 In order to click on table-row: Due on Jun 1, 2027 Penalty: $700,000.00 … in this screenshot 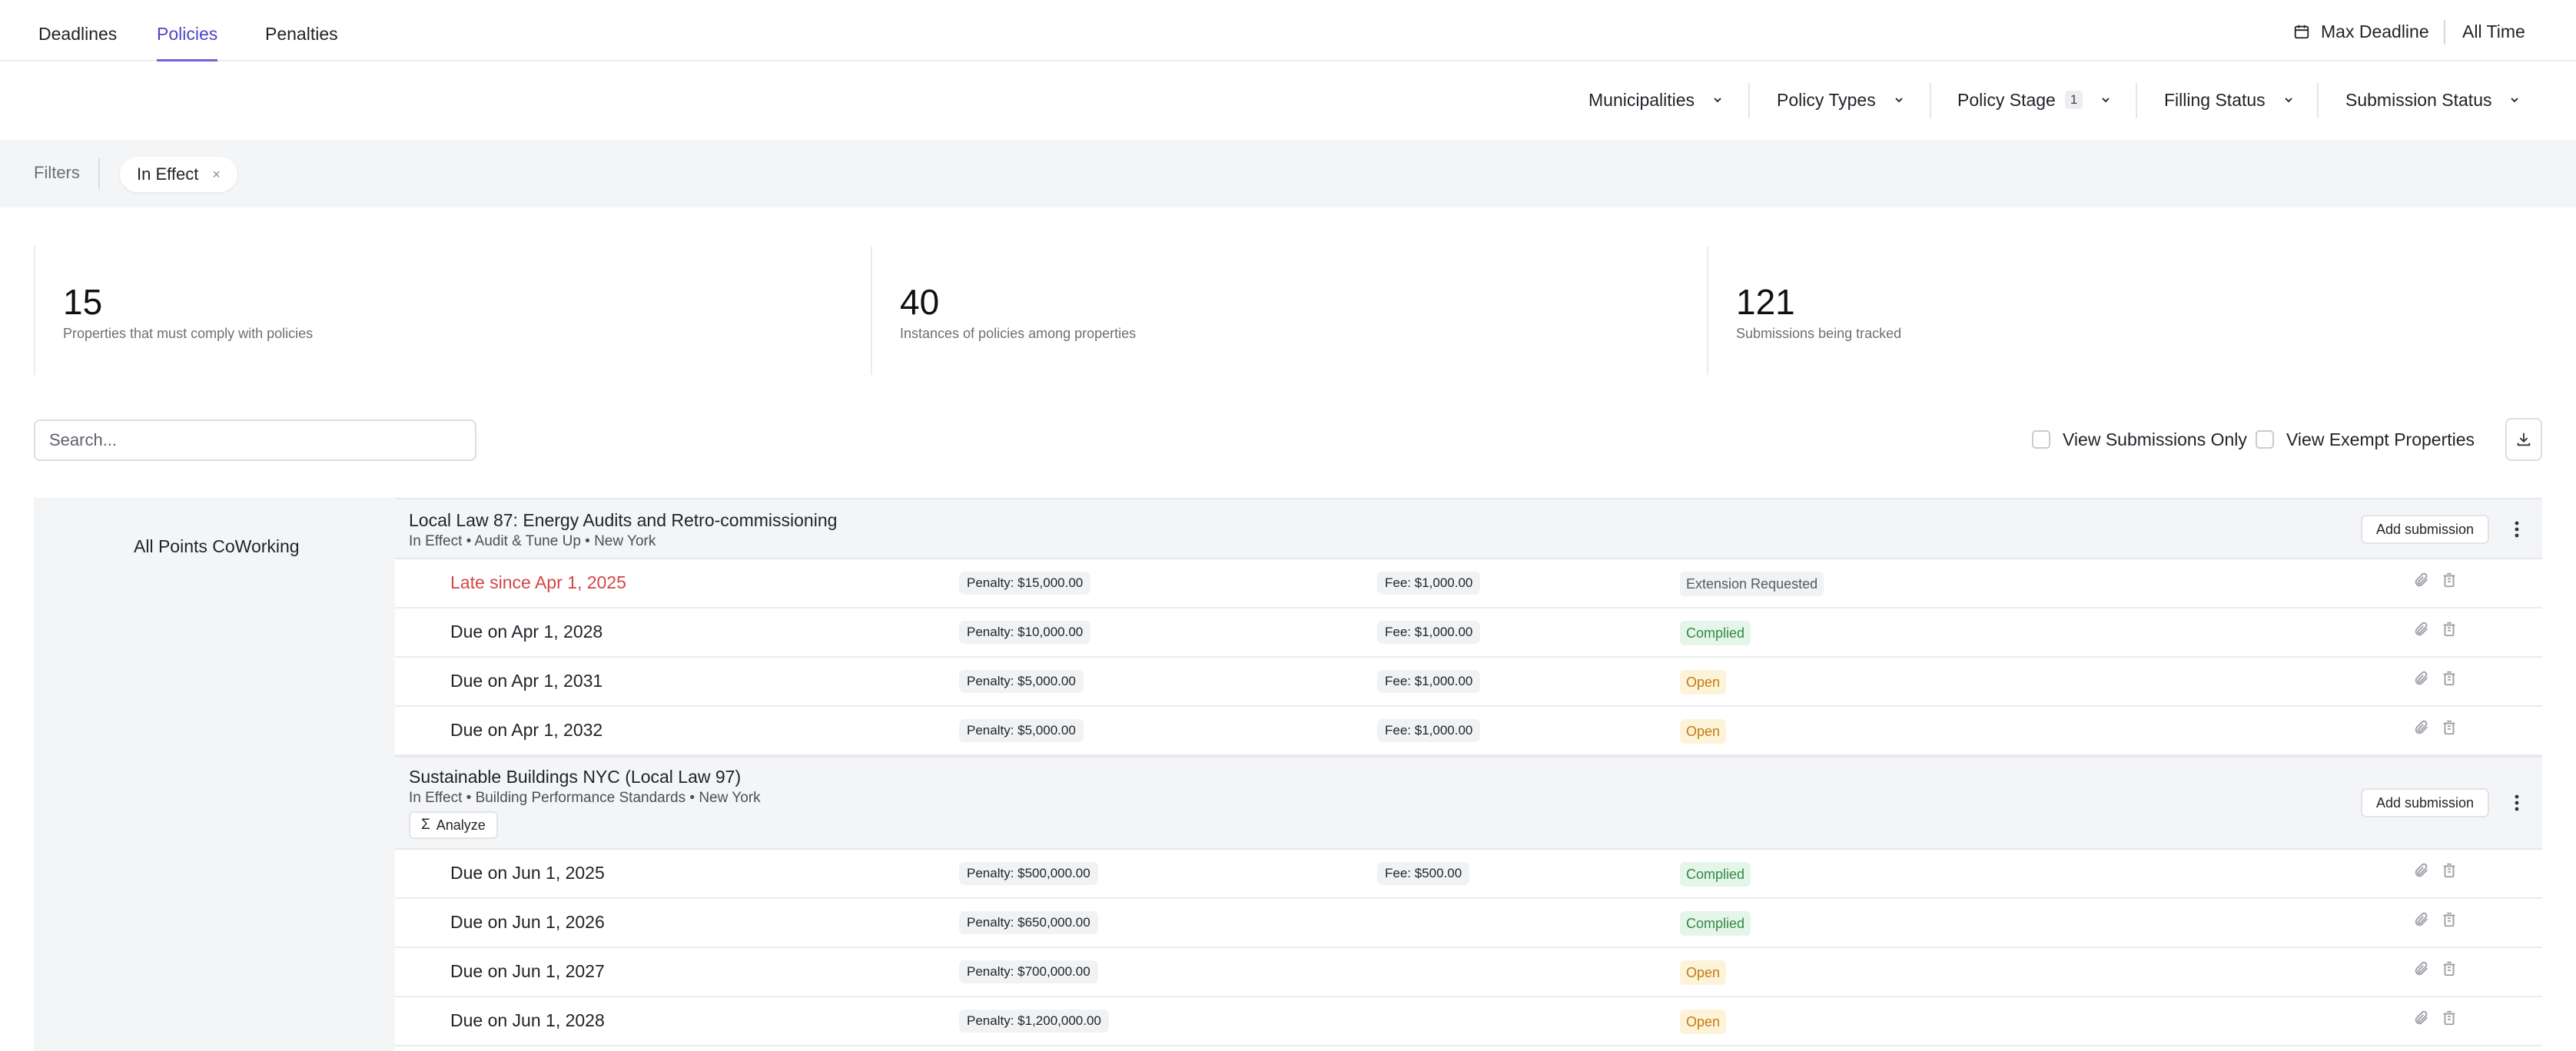, I will do `click(1468, 973)`.